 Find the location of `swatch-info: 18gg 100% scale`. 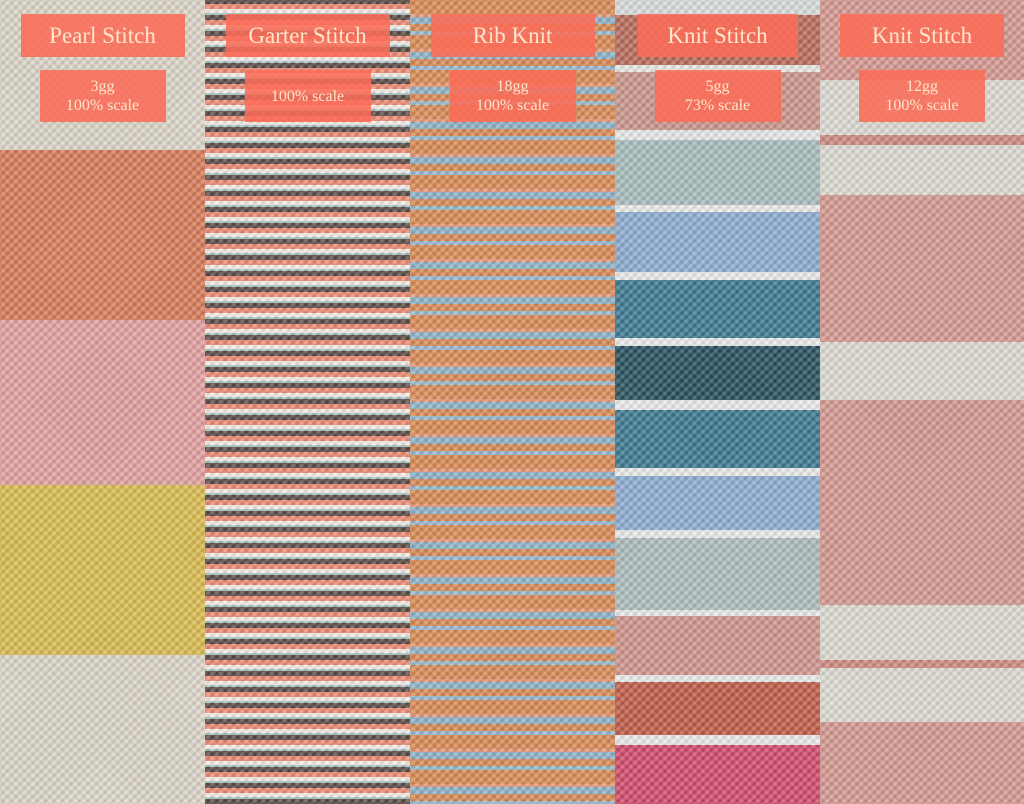

swatch-info: 18gg 100% scale is located at coordinates (512, 96).